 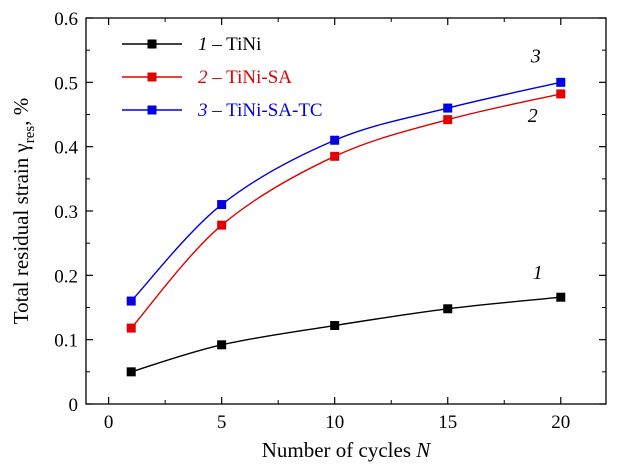 I want to click on y-axis-title: Total residual strain γres, %, so click(x=23, y=211).